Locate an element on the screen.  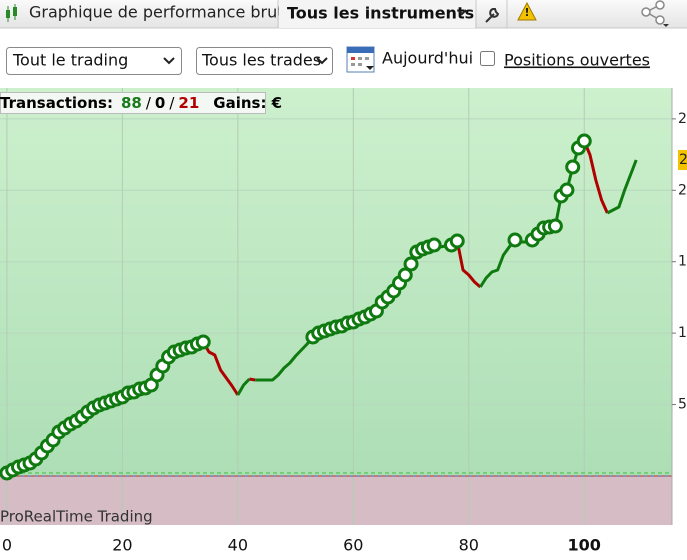
x-tick-label: 0 is located at coordinates (7, 545).